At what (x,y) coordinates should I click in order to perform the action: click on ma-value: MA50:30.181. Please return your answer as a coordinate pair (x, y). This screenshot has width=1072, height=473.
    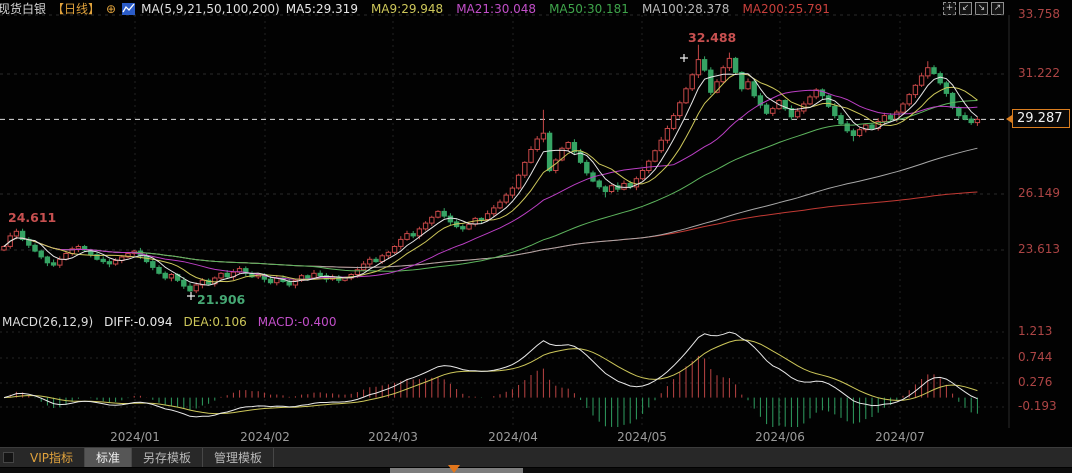
    Looking at the image, I should click on (589, 8).